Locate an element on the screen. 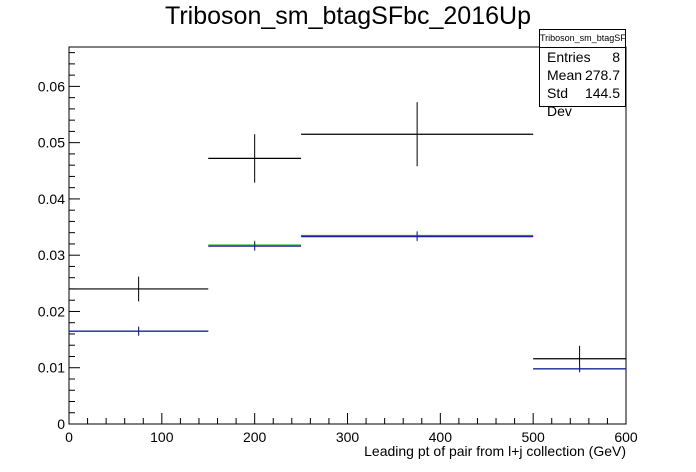 The image size is (696, 472). y-tick-label: 0.06 is located at coordinates (51, 86).